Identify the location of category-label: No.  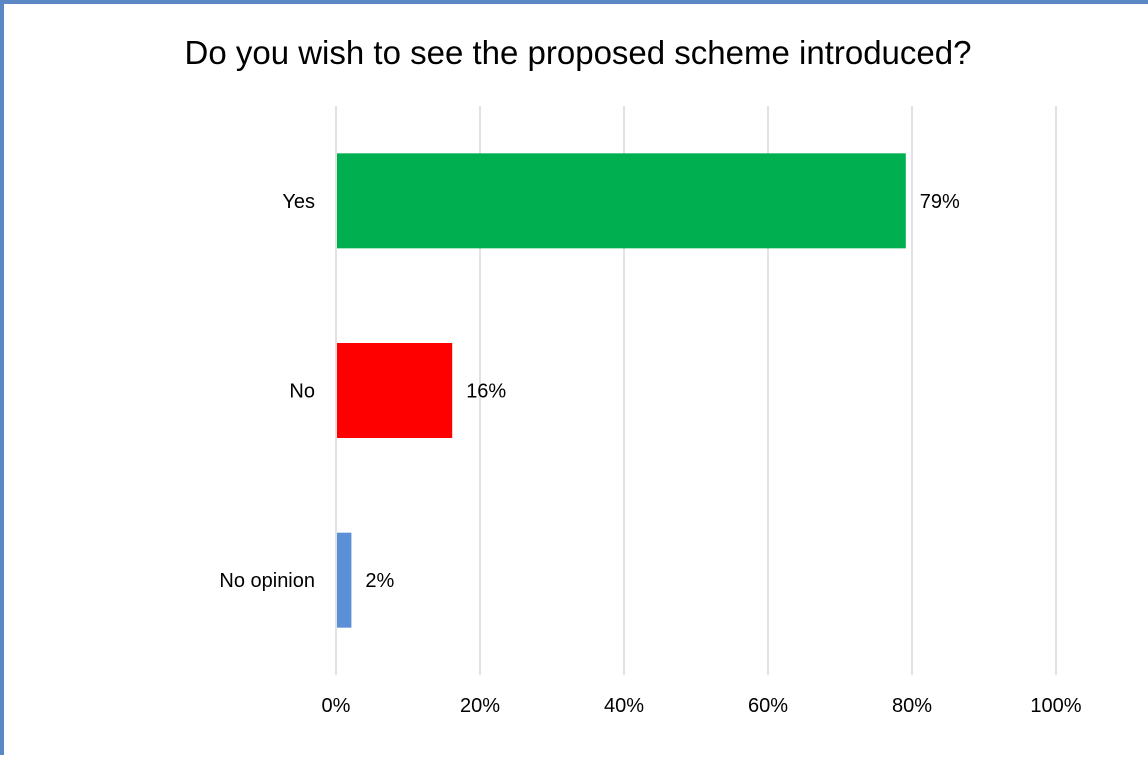
(302, 392).